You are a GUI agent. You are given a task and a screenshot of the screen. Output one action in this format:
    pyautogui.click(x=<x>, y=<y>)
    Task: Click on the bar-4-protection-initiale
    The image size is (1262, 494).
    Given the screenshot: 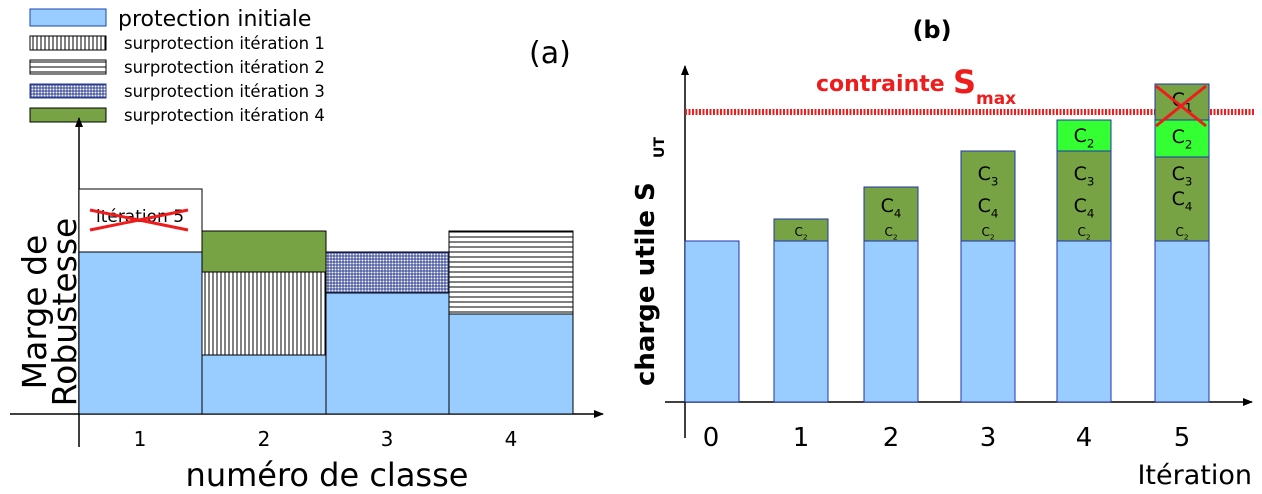 What is the action you would take?
    pyautogui.click(x=511, y=364)
    